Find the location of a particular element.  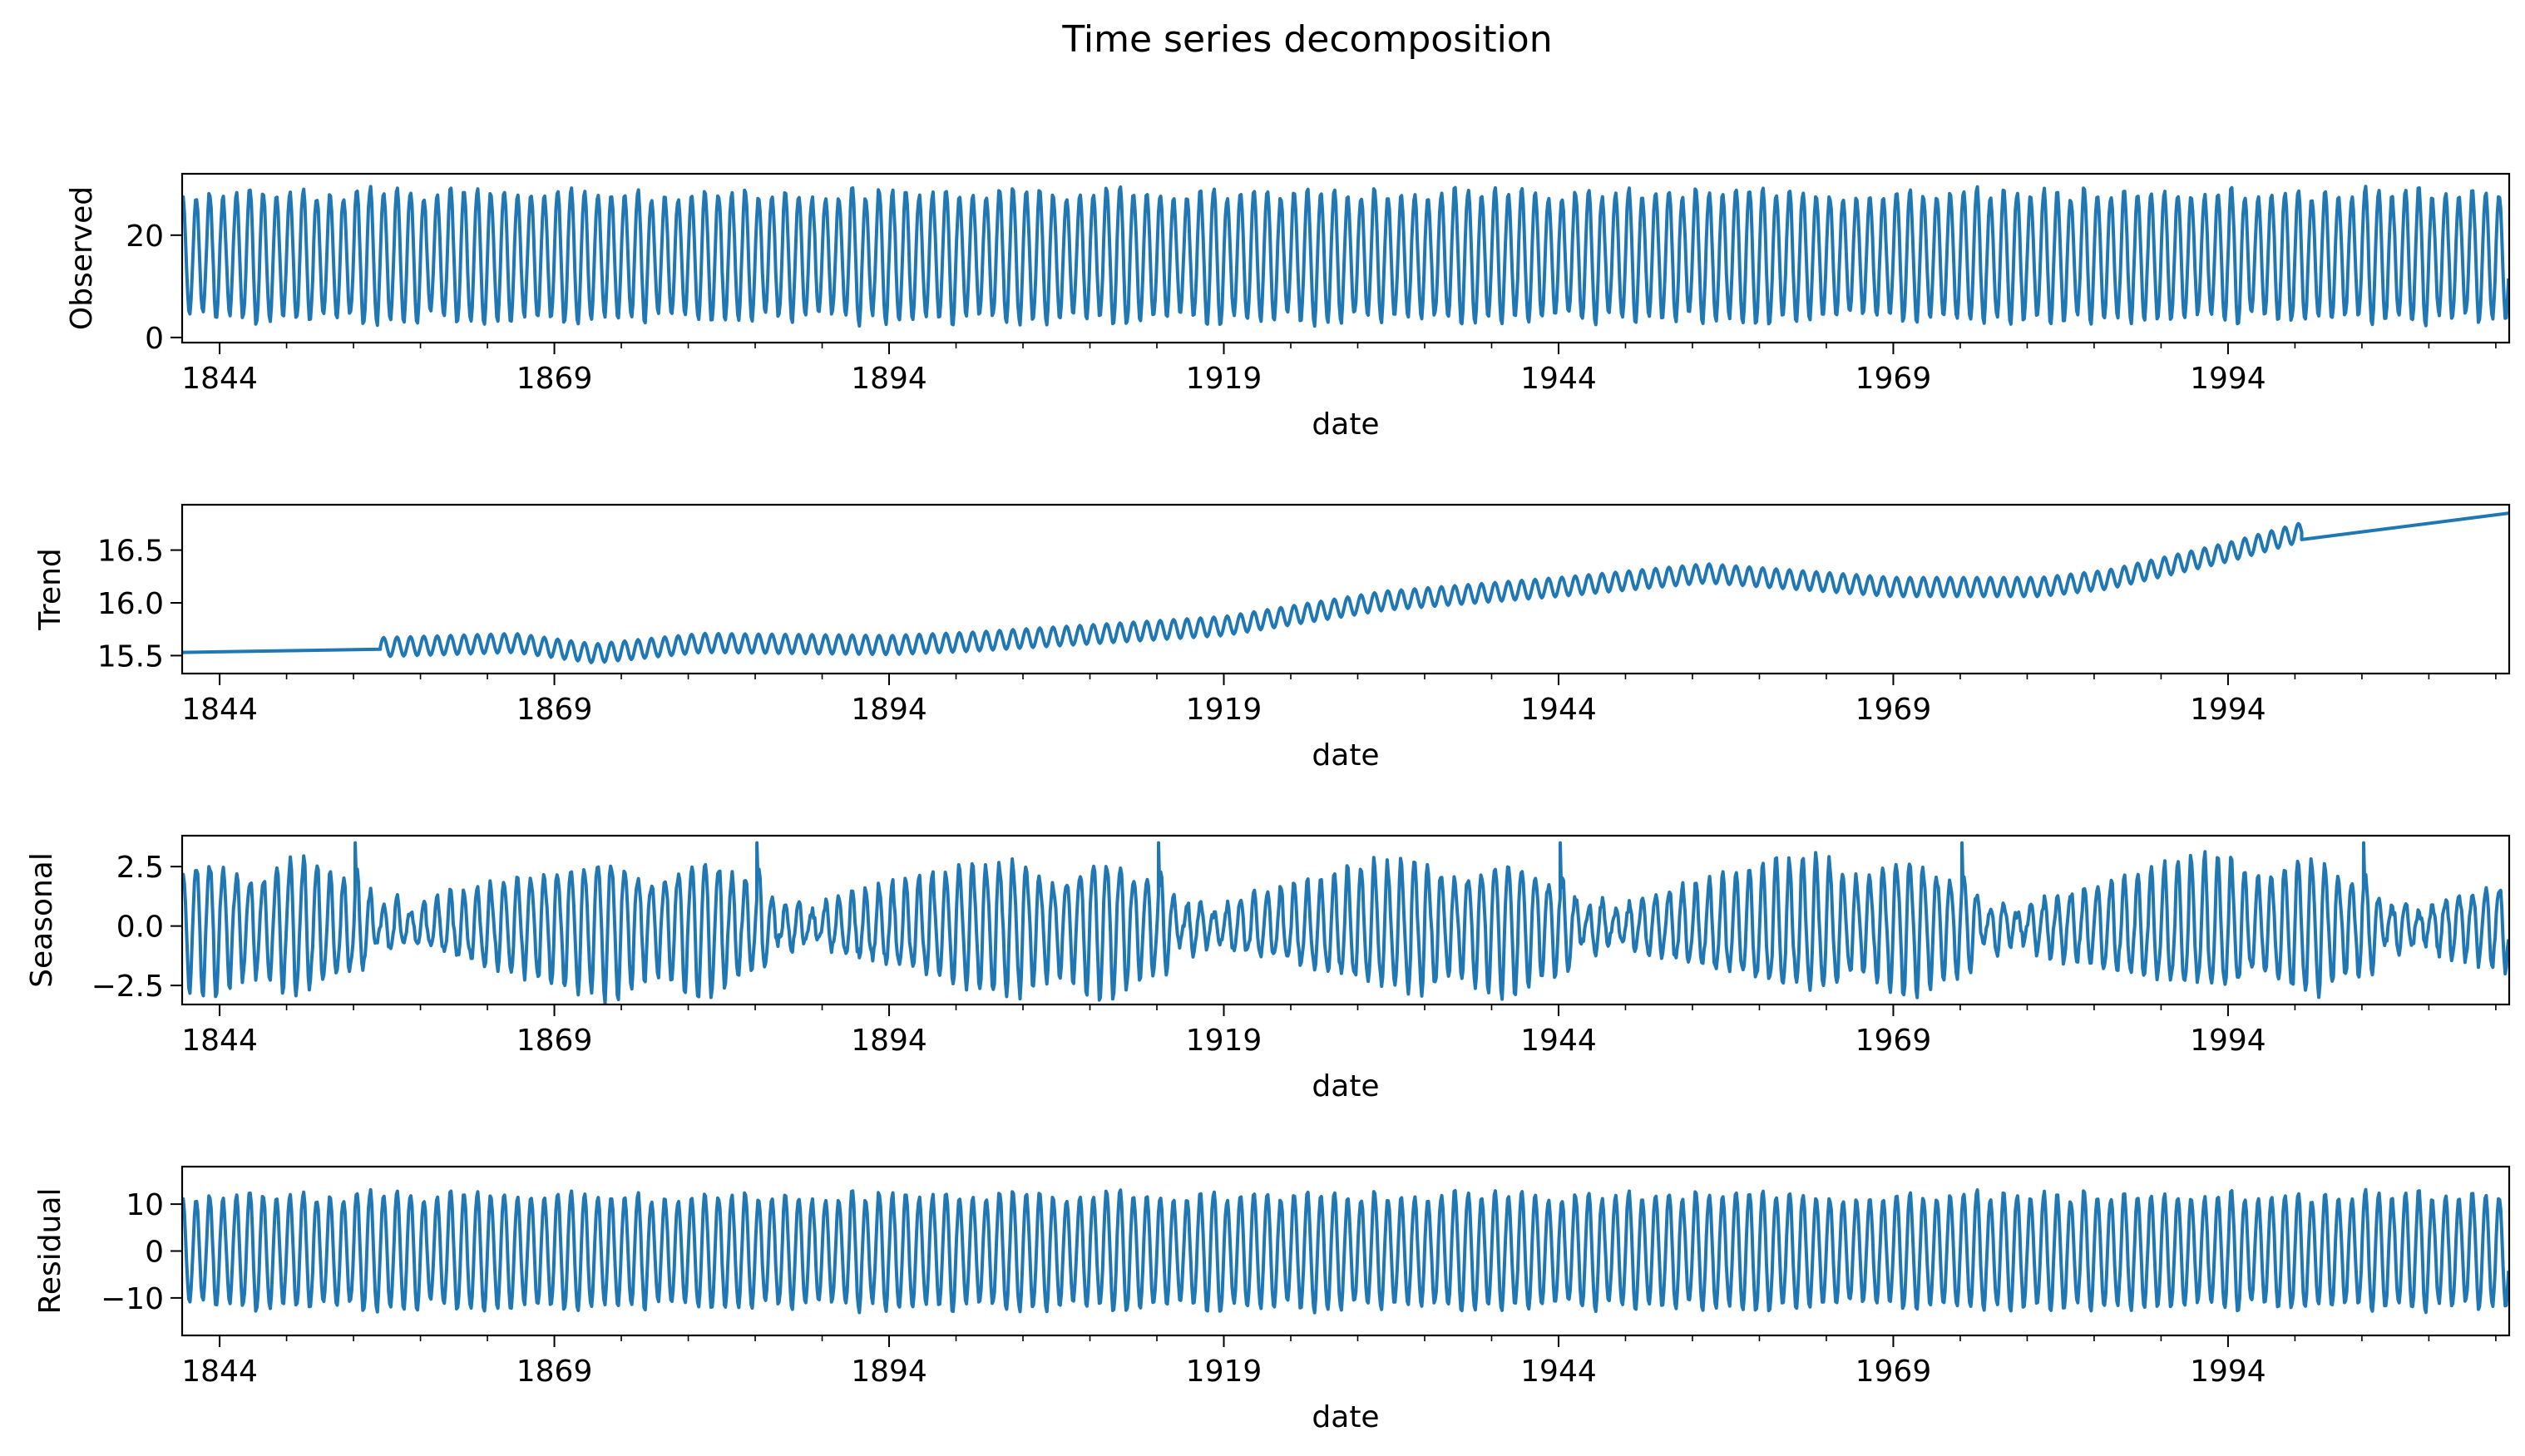

y-axis-label: Trend is located at coordinates (50, 589).